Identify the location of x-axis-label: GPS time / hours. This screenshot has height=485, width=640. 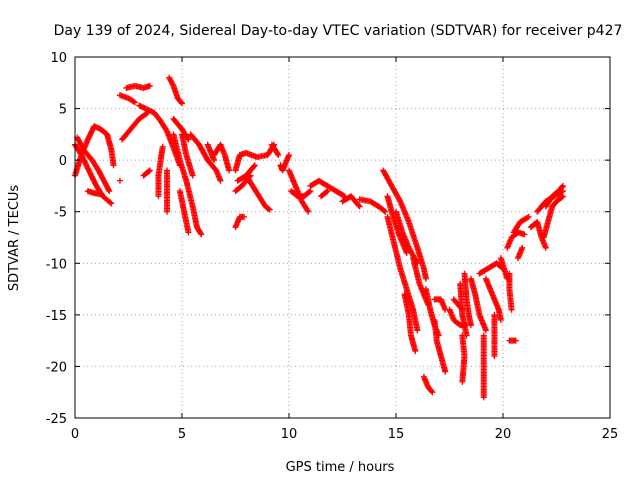
(340, 467).